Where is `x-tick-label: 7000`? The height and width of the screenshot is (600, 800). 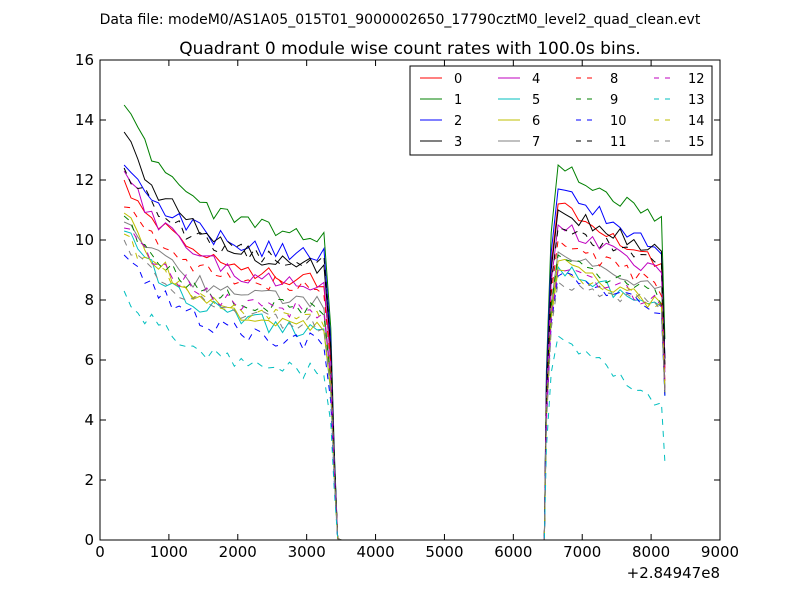 x-tick-label: 7000 is located at coordinates (582, 552).